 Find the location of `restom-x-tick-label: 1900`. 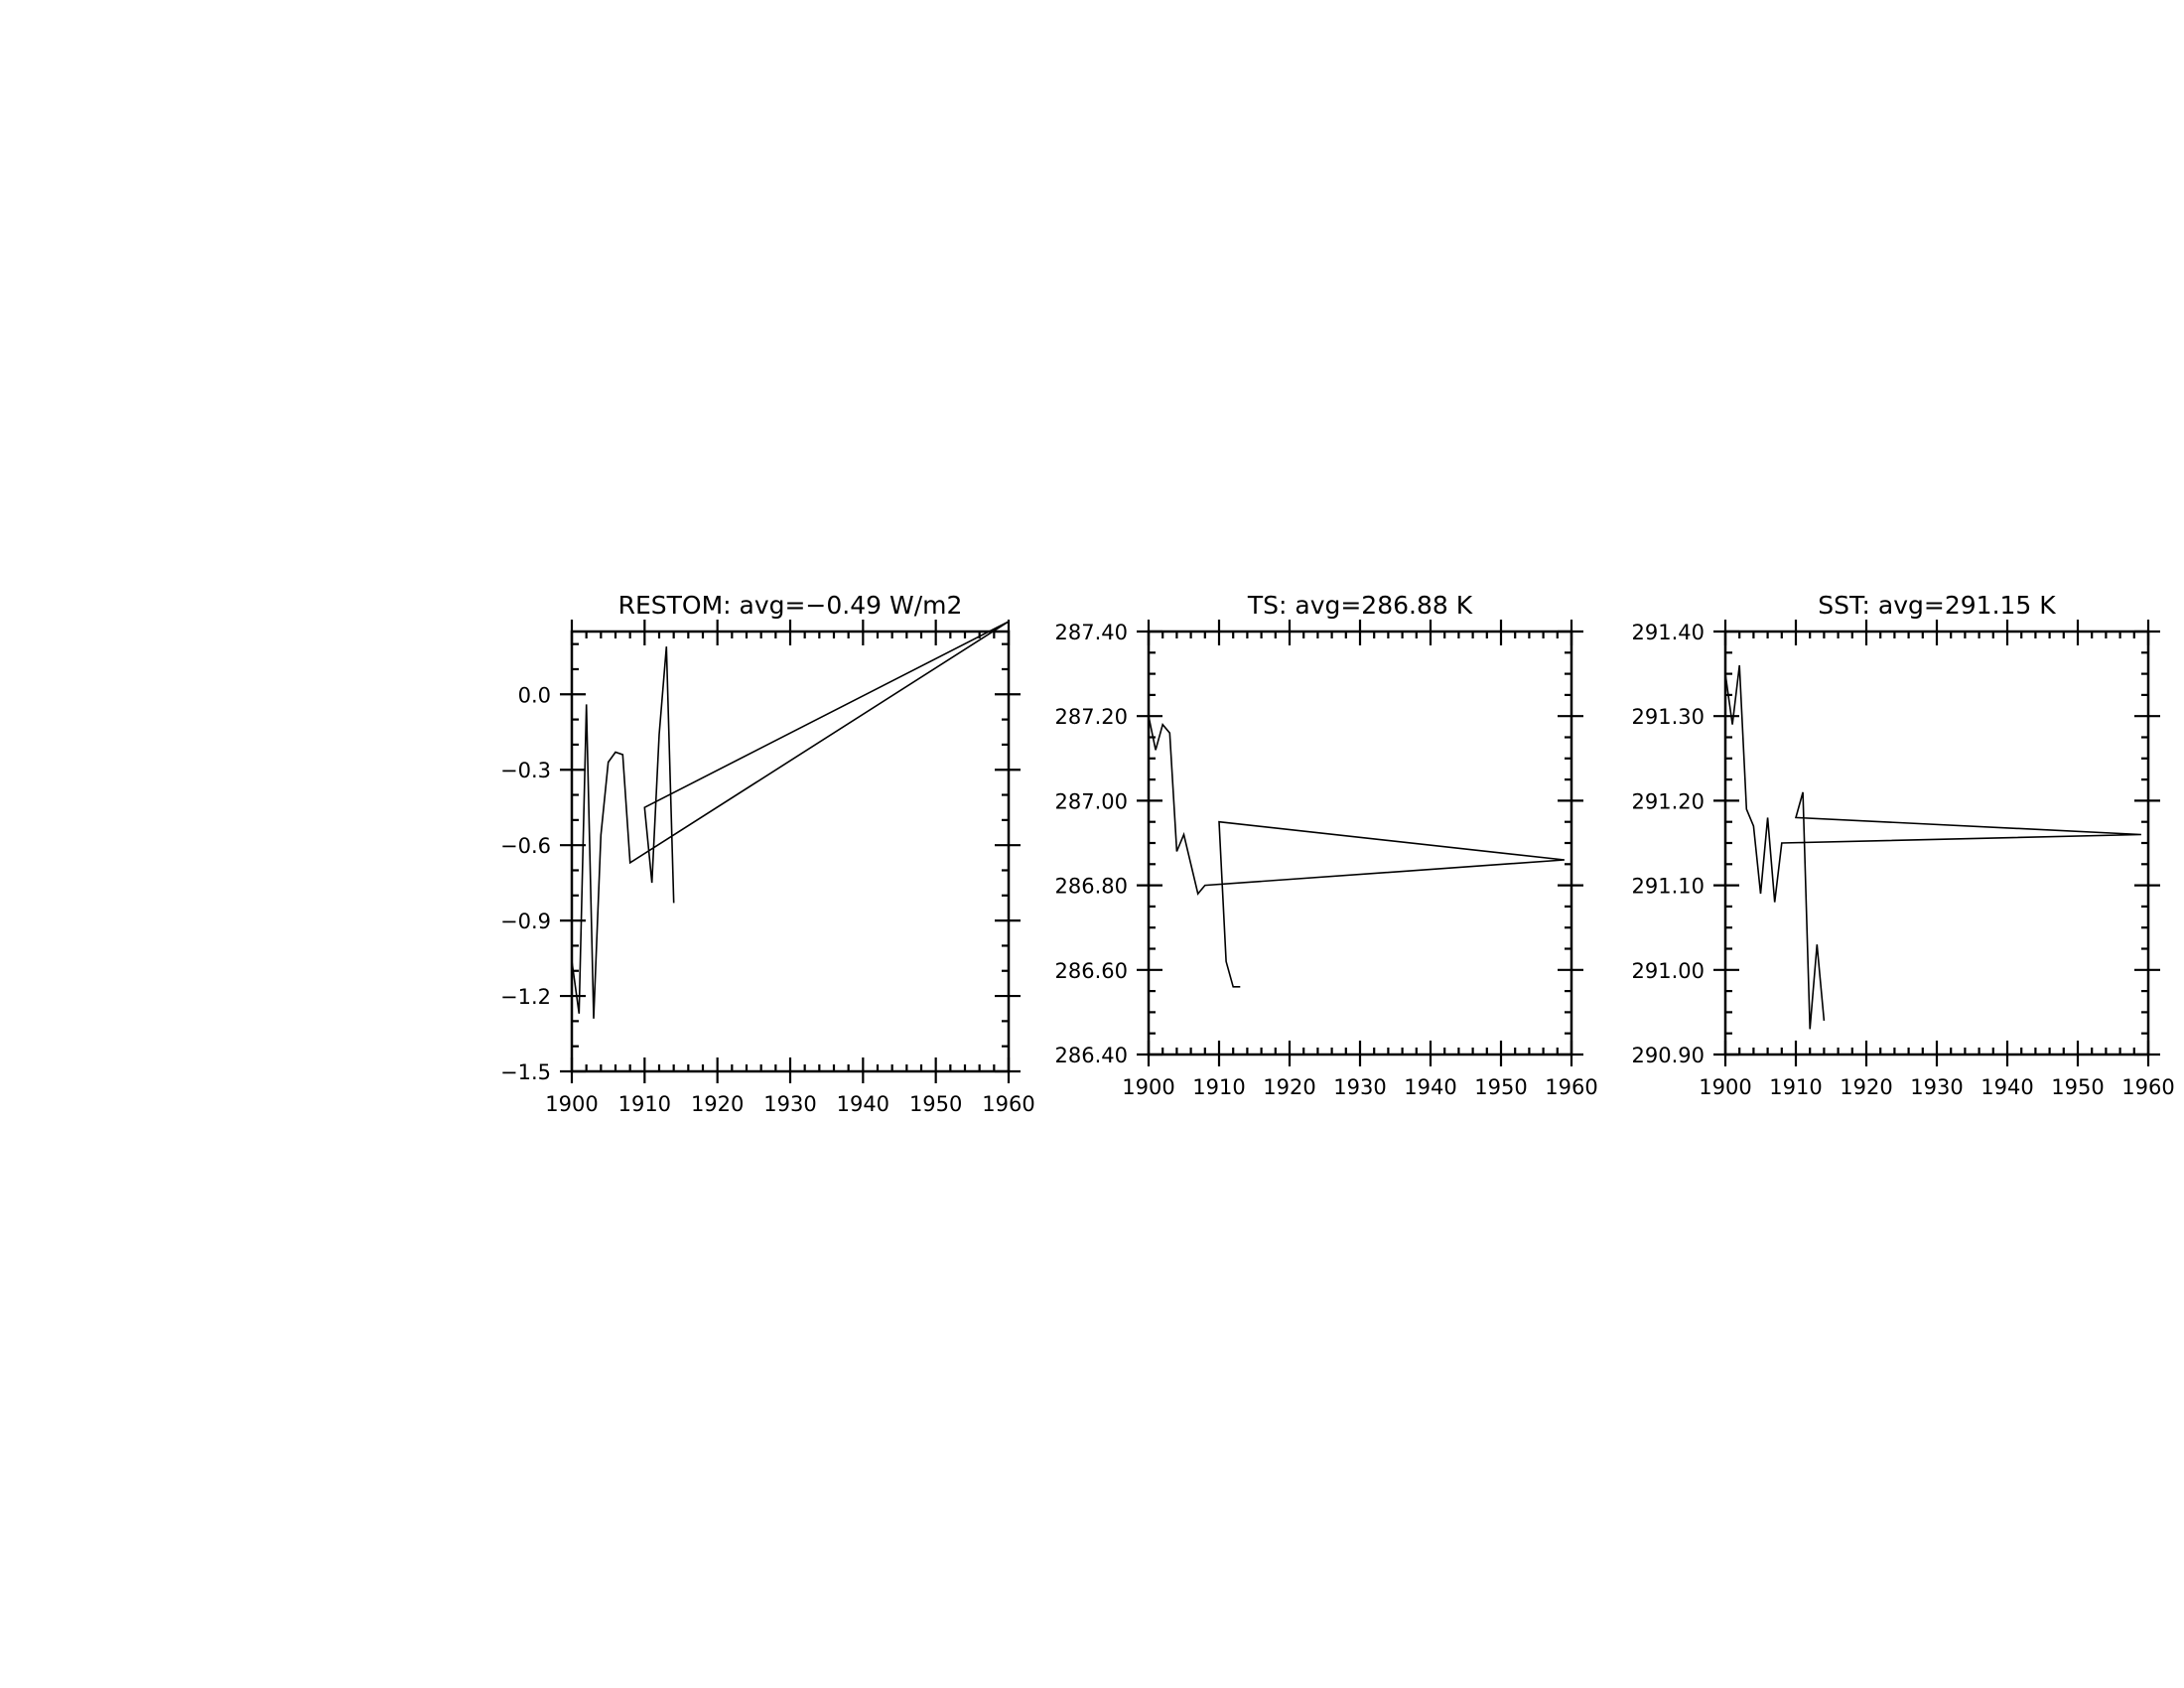

restom-x-tick-label: 1900 is located at coordinates (571, 1104).